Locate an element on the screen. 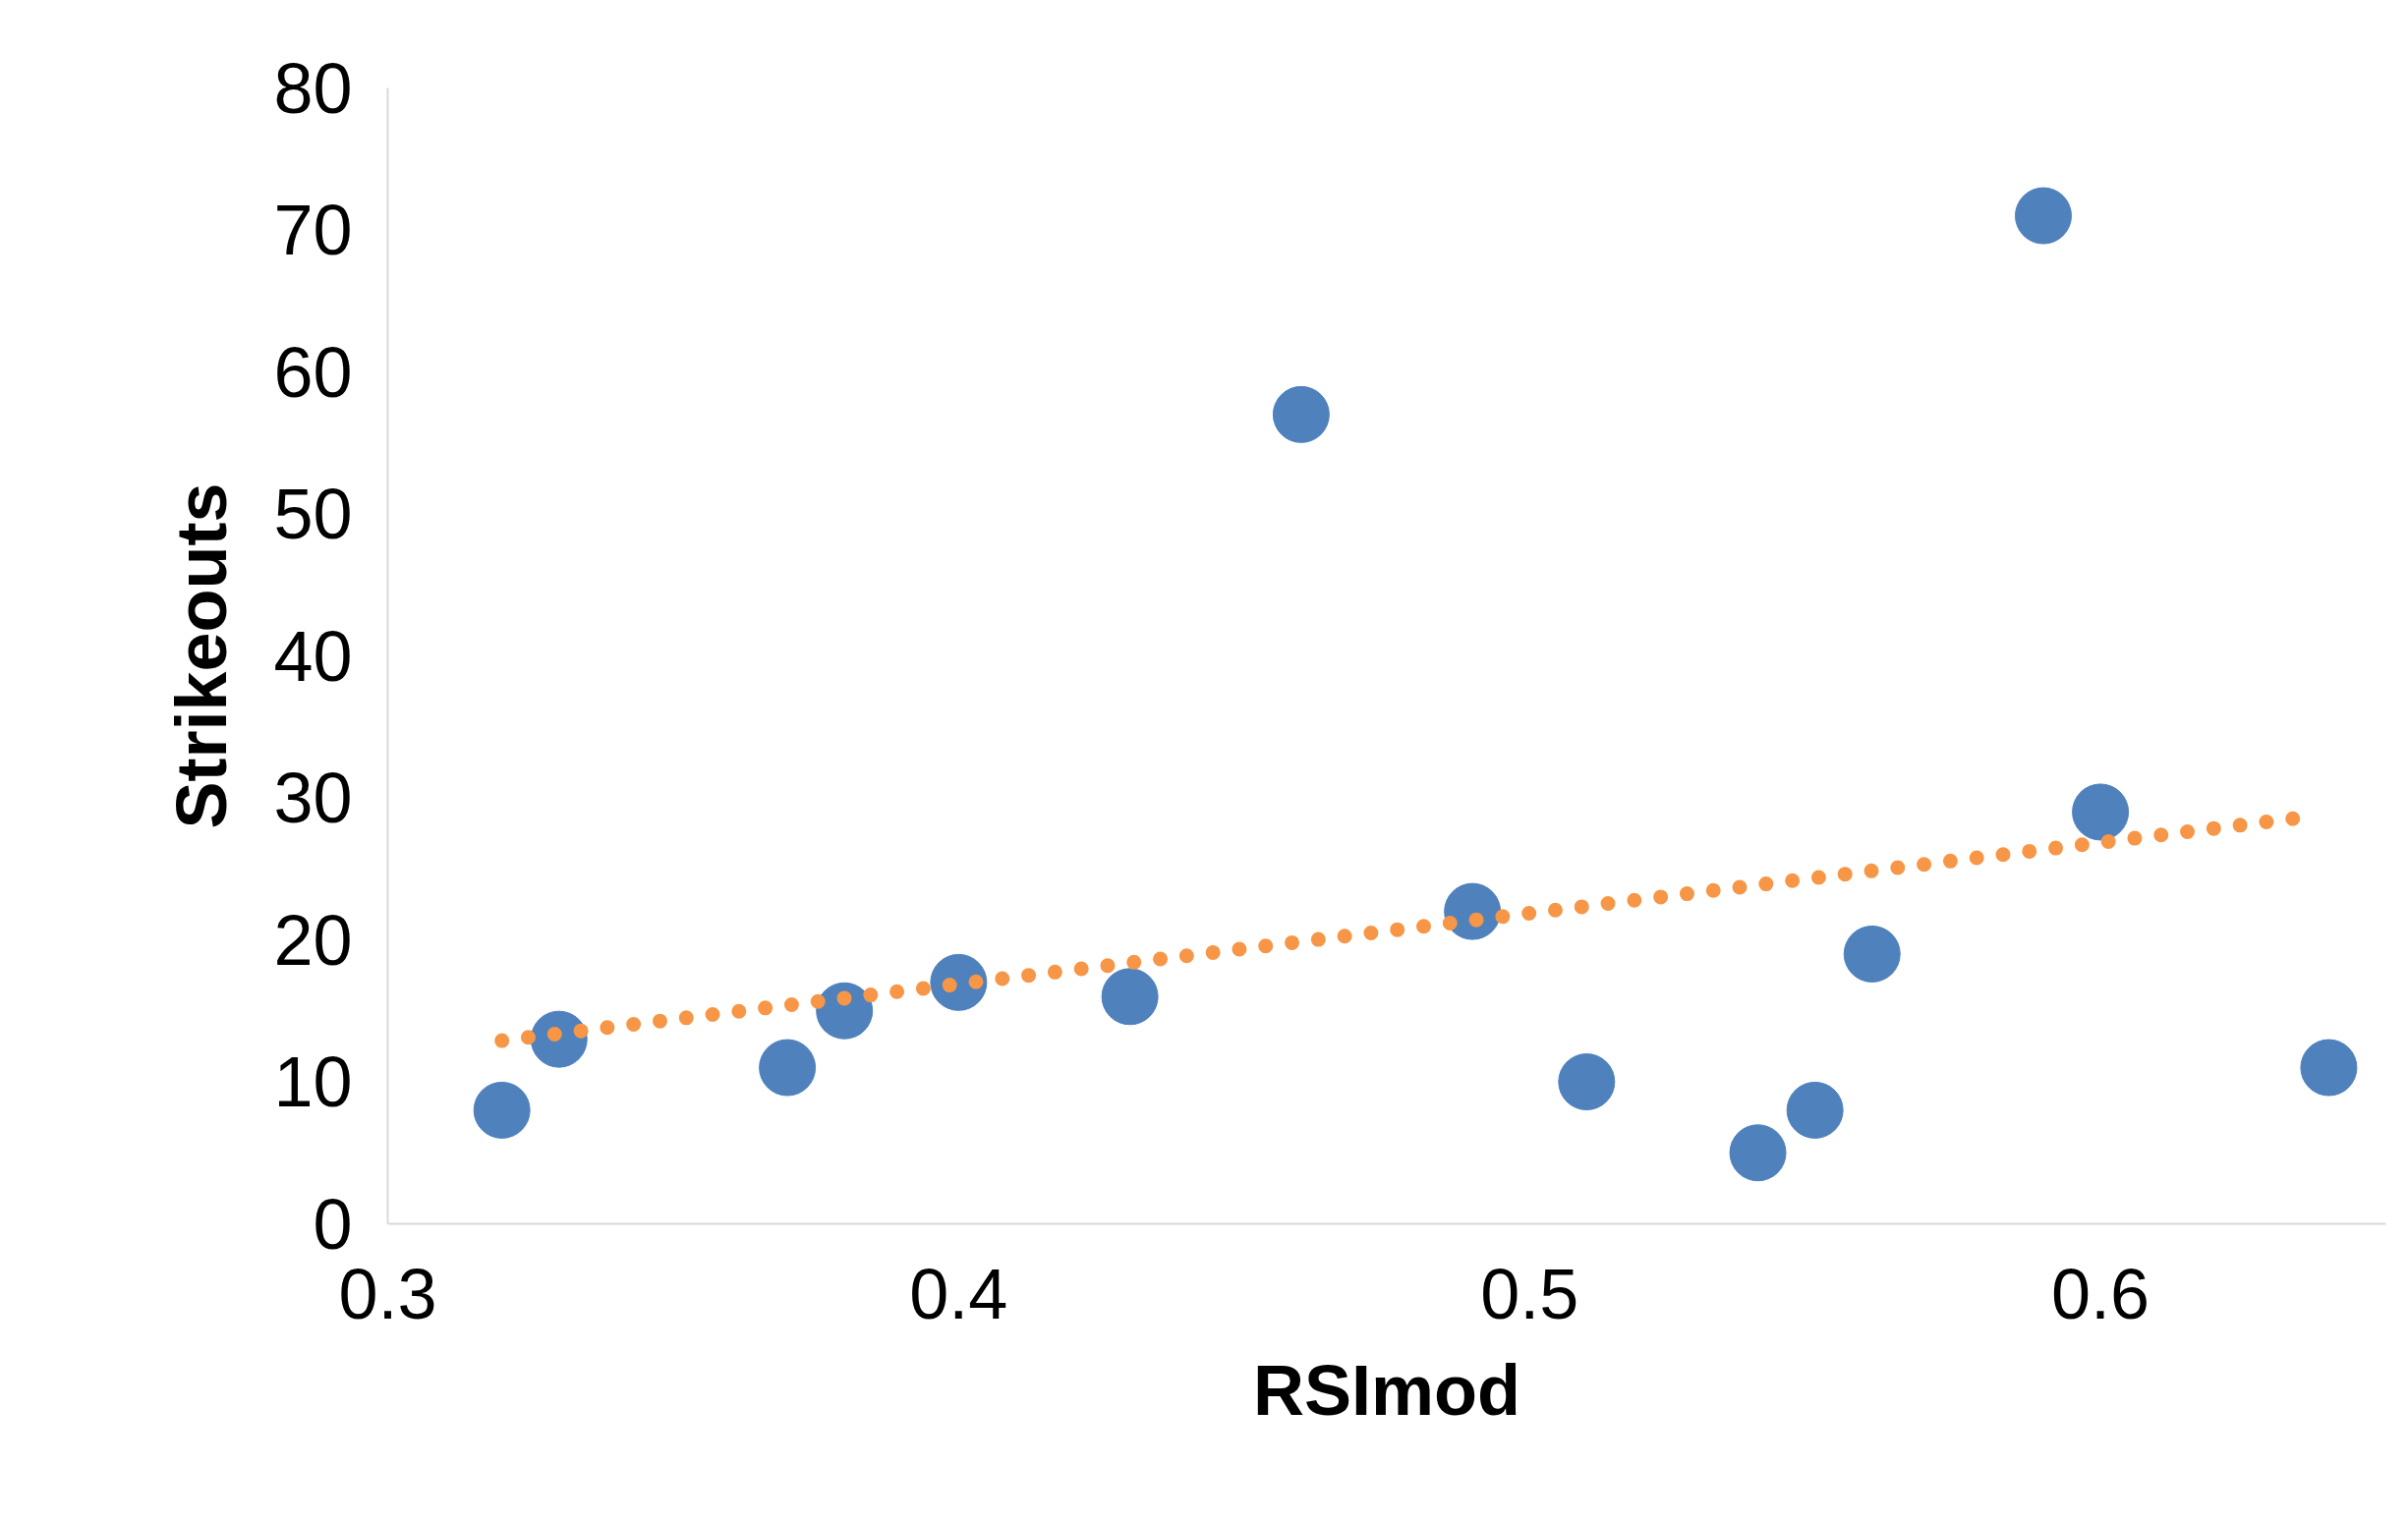 The image size is (2408, 1522). y-tick-label: 10 is located at coordinates (313, 1082).